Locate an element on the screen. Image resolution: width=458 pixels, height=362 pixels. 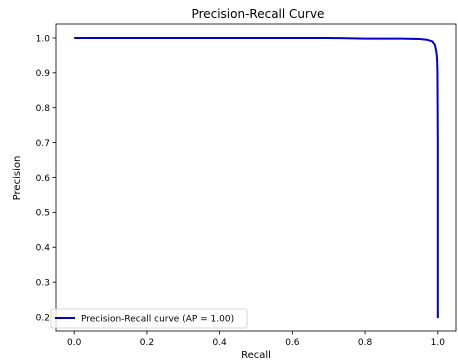
y-axis: 0.2 0.3 0.4 0.5 0.6 0.7 0.8 0.9 1.0 is located at coordinates (46, 178).